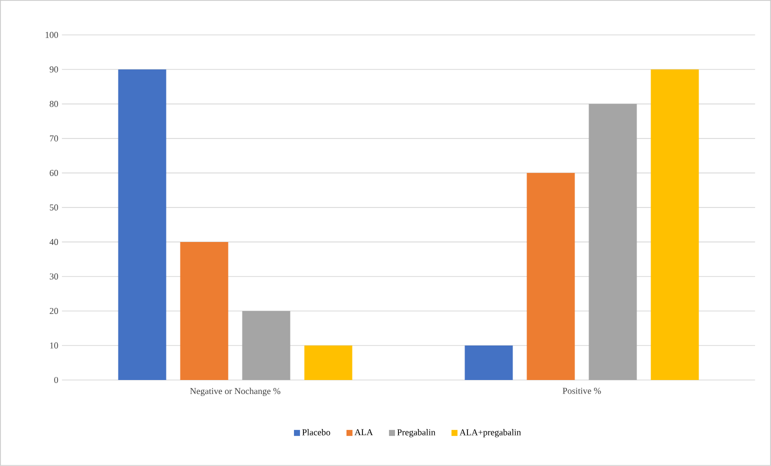  What do you see at coordinates (416, 433) in the screenshot?
I see `legend-label: Pregabalin` at bounding box center [416, 433].